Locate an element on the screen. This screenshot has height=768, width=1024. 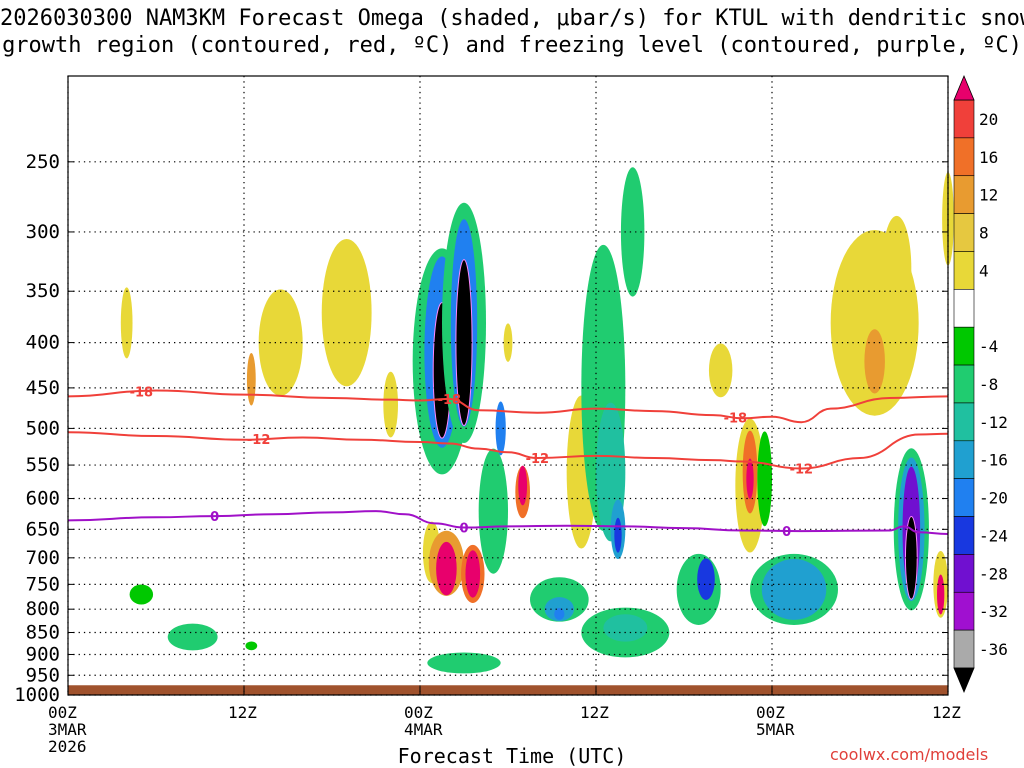
contour-label-dgz-bottom-1: -12 is located at coordinates (538, 459).